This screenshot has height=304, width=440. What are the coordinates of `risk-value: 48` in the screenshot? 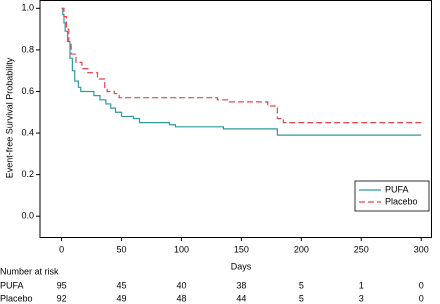 It's located at (181, 298).